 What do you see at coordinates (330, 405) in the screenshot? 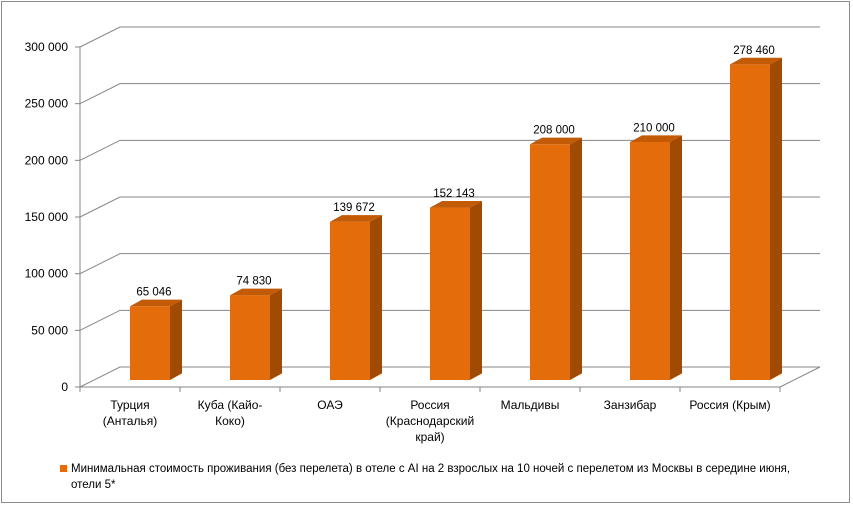
I see `x-tick-label: ОАЭ` at bounding box center [330, 405].